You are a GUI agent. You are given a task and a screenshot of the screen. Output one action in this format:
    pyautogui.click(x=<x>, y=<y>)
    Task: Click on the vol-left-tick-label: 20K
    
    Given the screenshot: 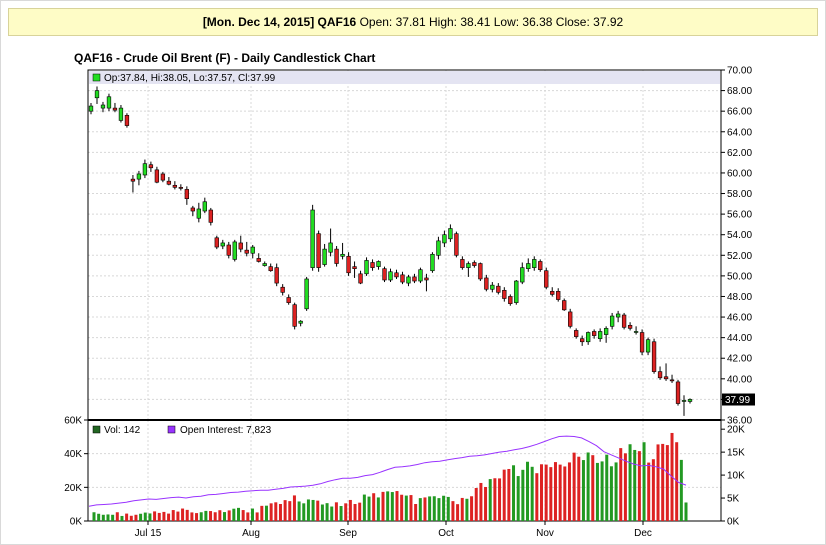 What is the action you would take?
    pyautogui.click(x=73, y=488)
    